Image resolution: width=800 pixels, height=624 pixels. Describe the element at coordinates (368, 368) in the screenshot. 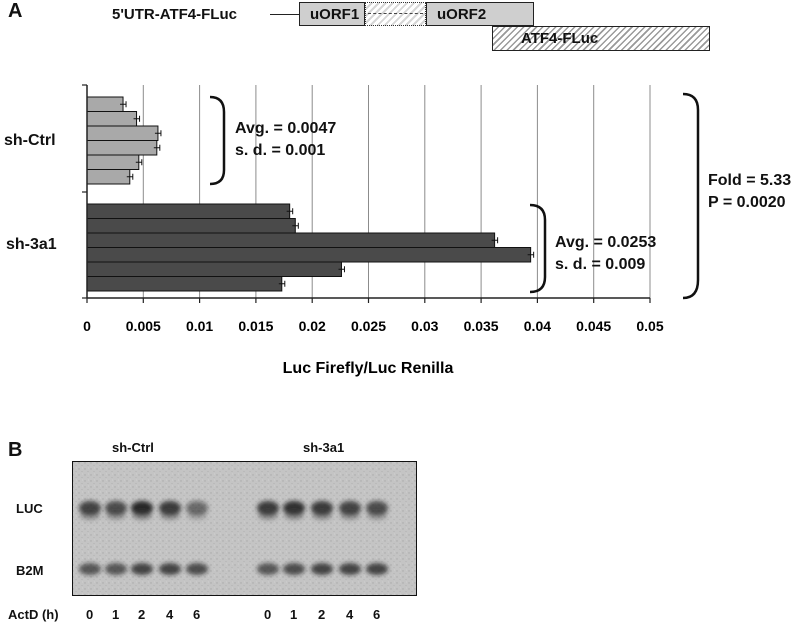

I see `x-axis-label: Luc Firefly/Luc Renilla` at that location.